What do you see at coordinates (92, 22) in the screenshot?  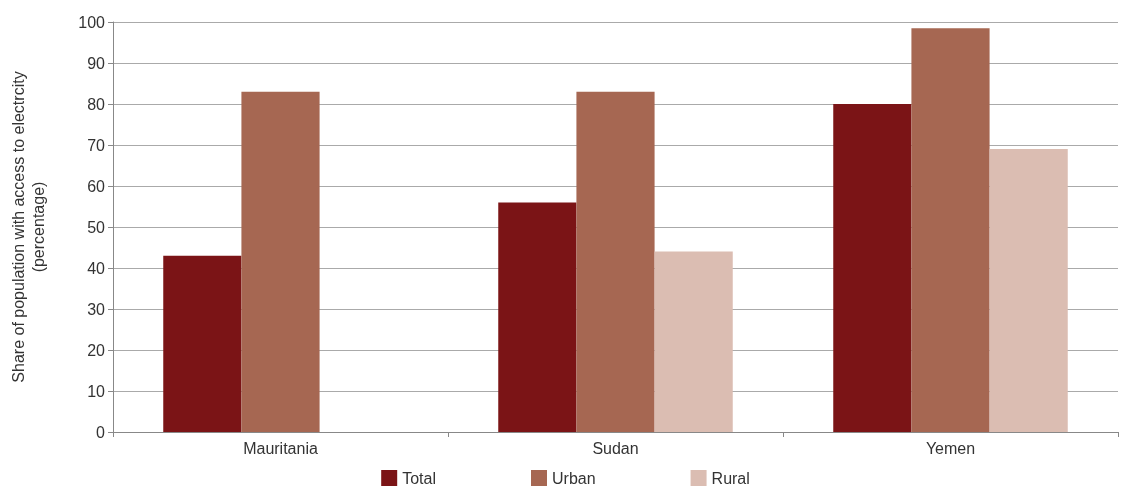 I see `y-tick-label: 100` at bounding box center [92, 22].